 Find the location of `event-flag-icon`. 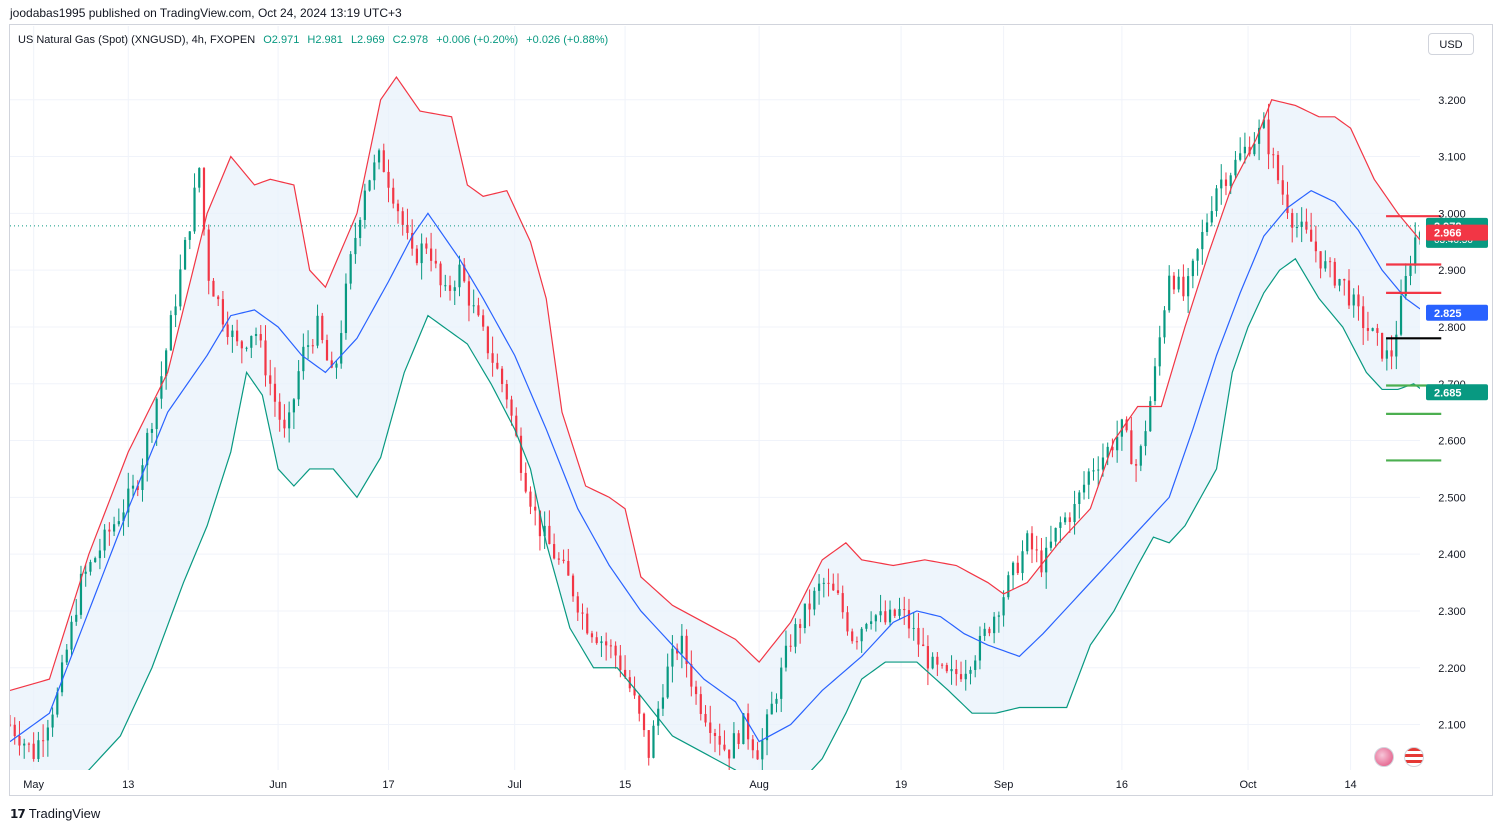

event-flag-icon is located at coordinates (1384, 757).